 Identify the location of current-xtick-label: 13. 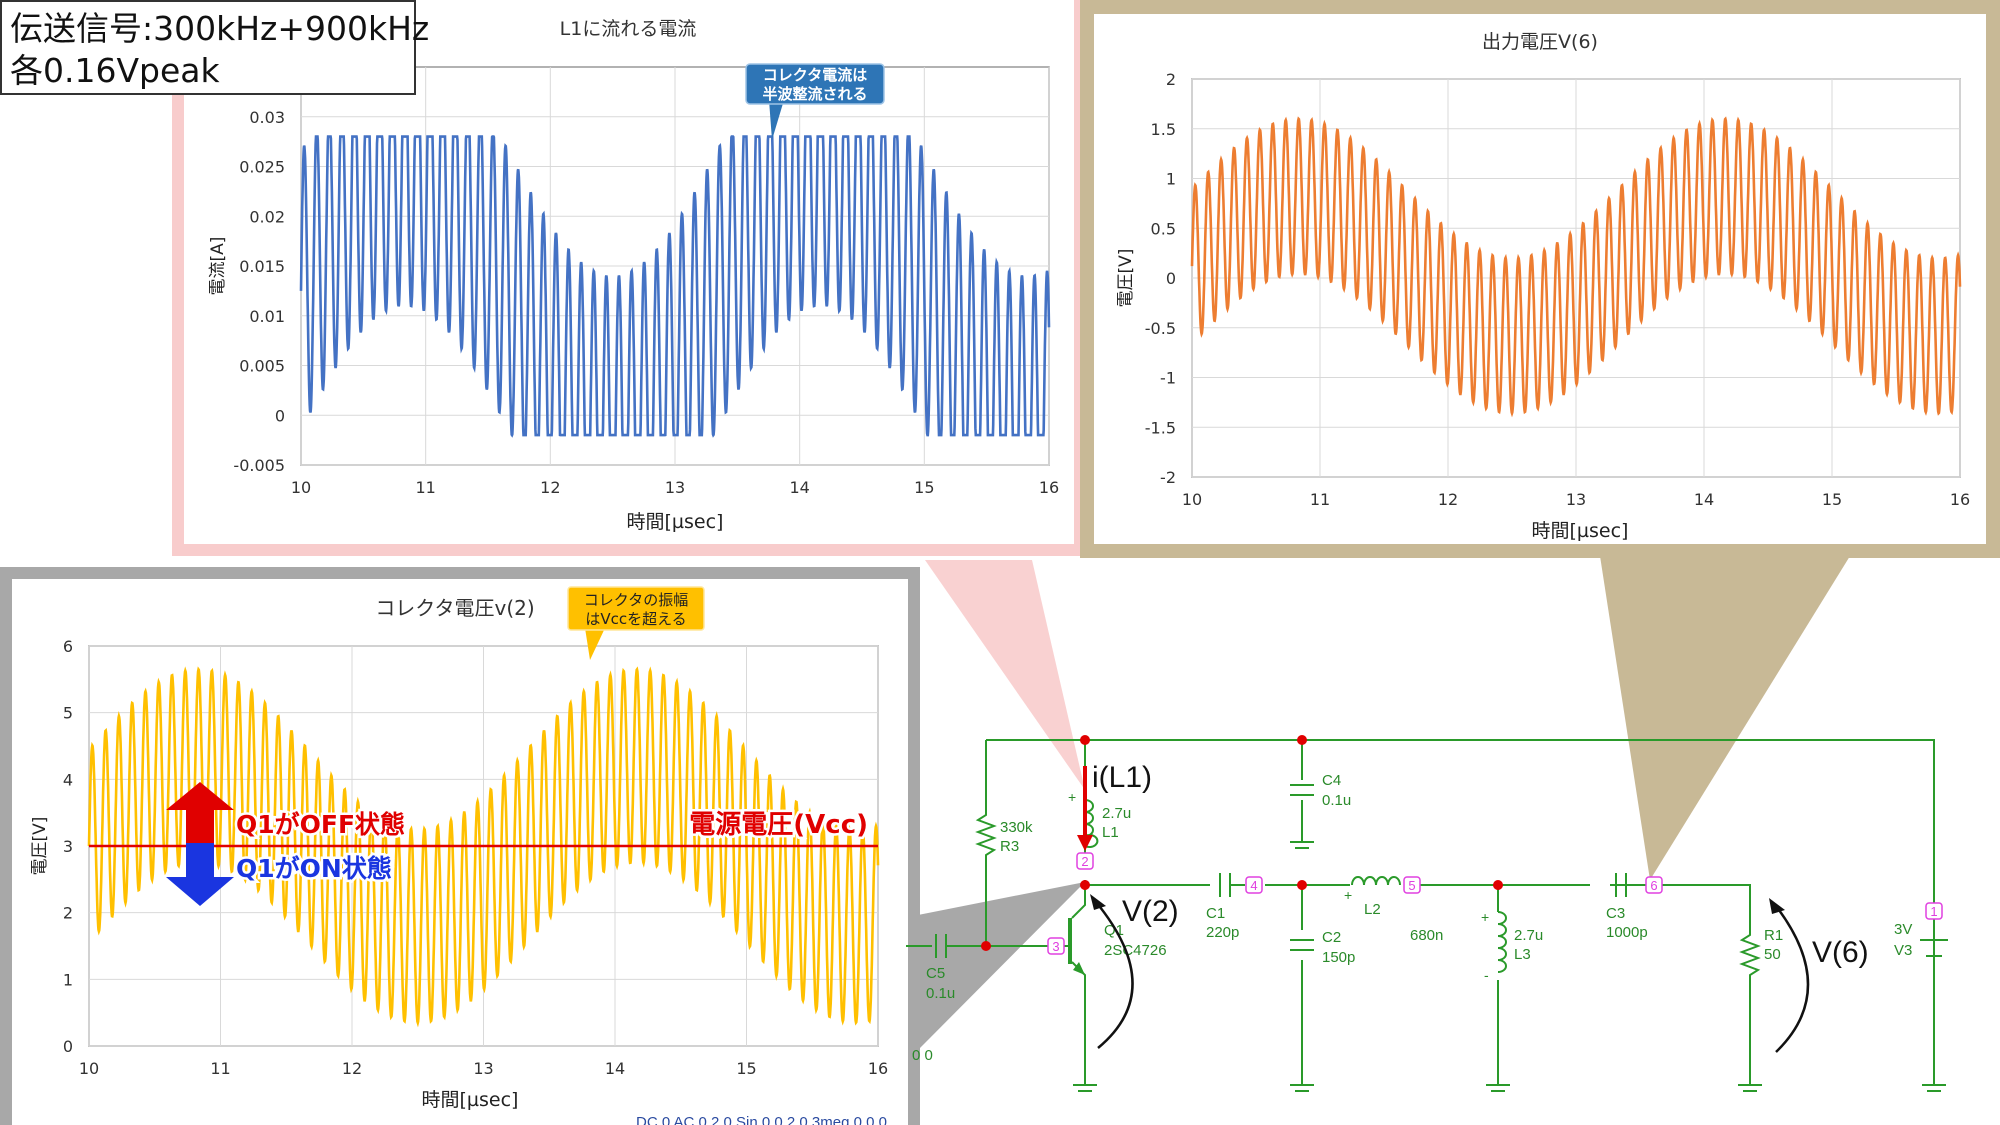
(675, 487).